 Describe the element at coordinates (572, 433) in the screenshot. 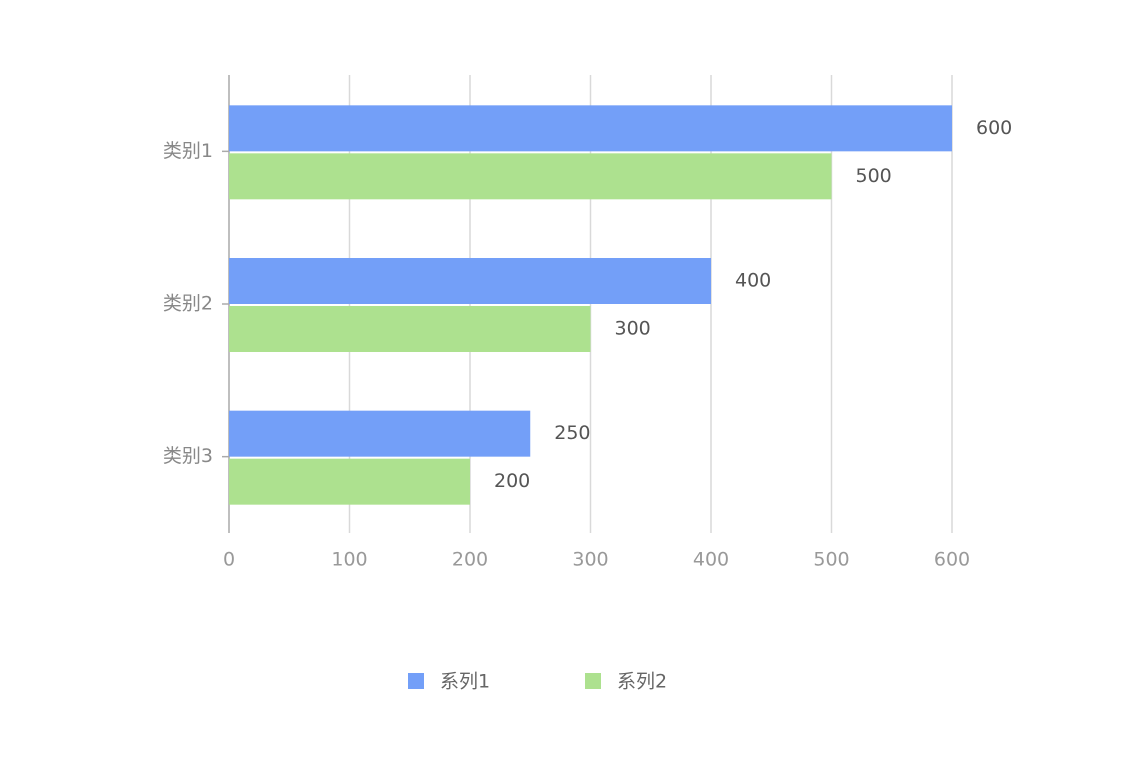

I see `value-label: 250` at that location.